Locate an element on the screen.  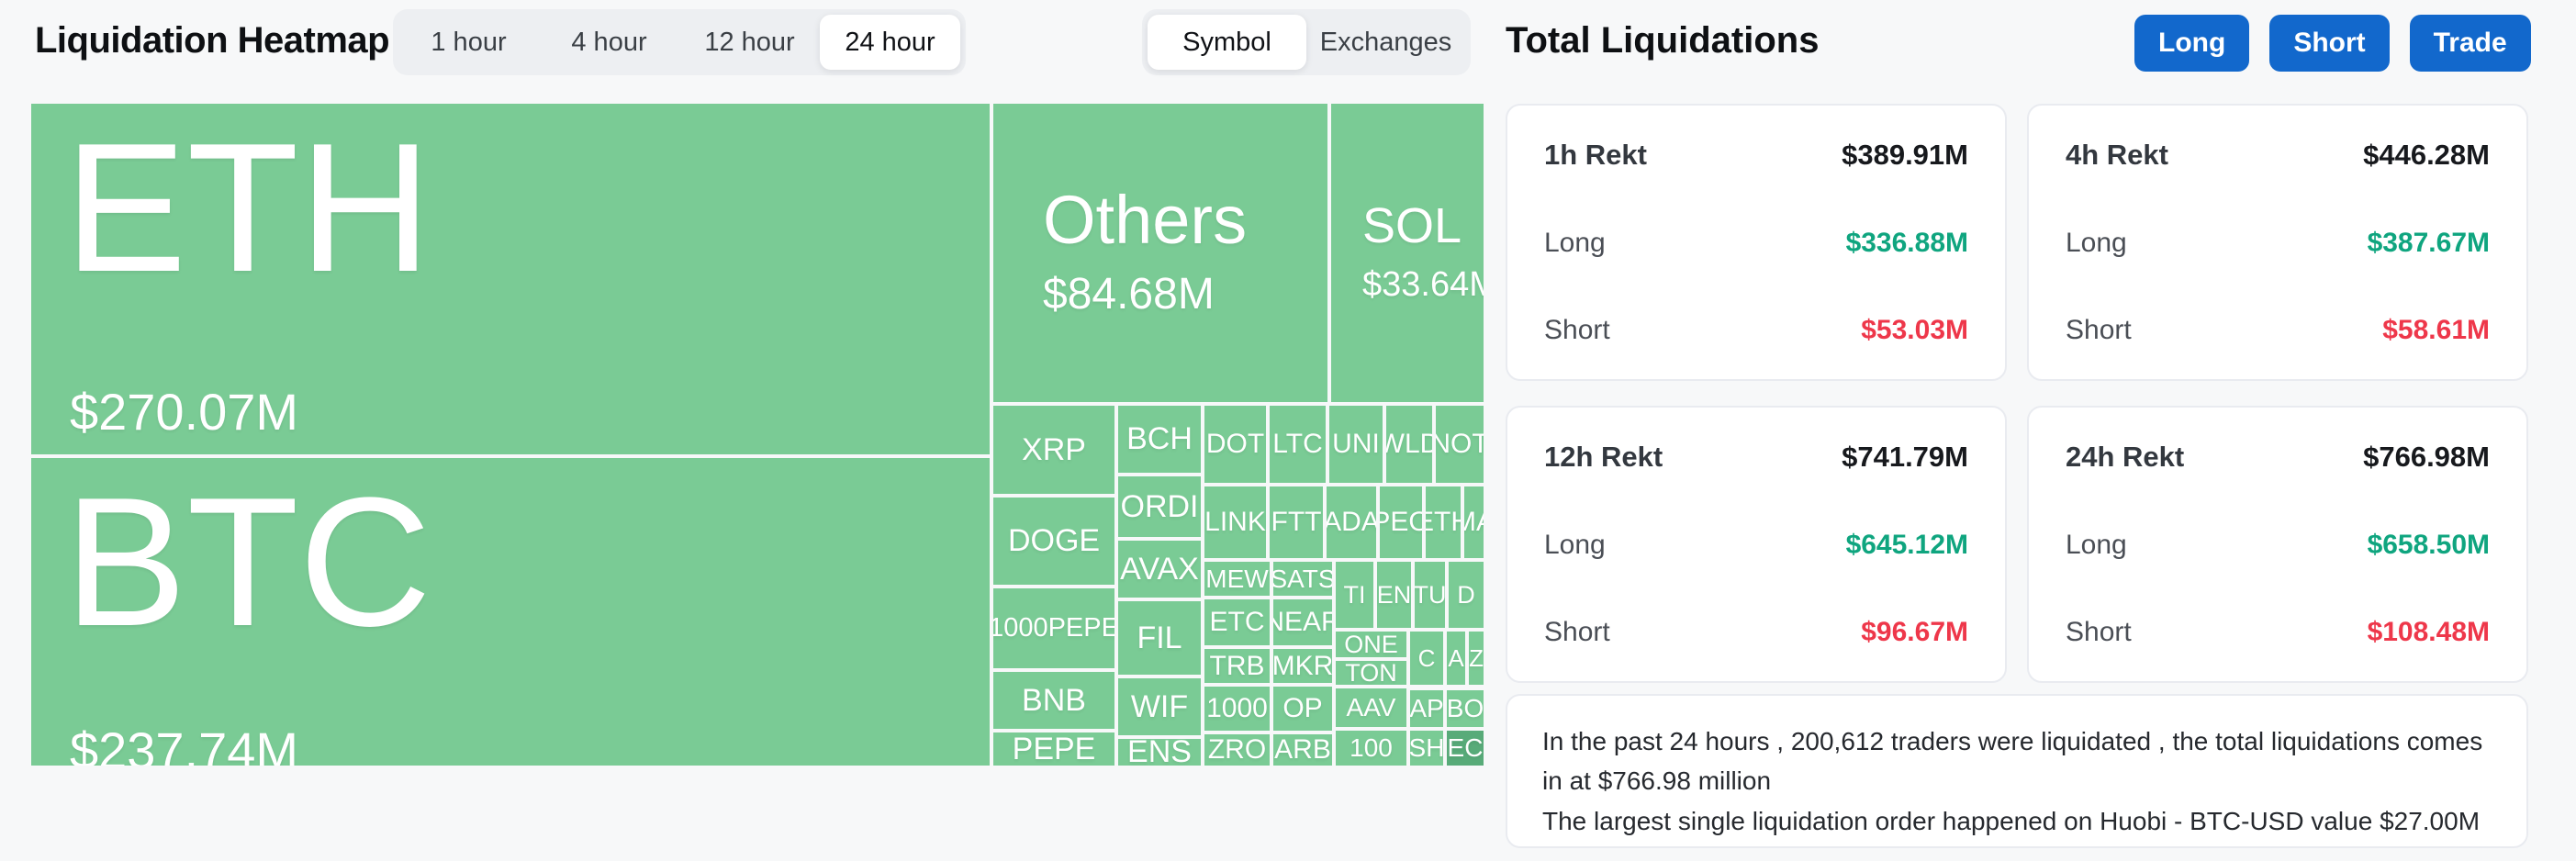
treemap-cell-label: ZRO is located at coordinates (1237, 749).